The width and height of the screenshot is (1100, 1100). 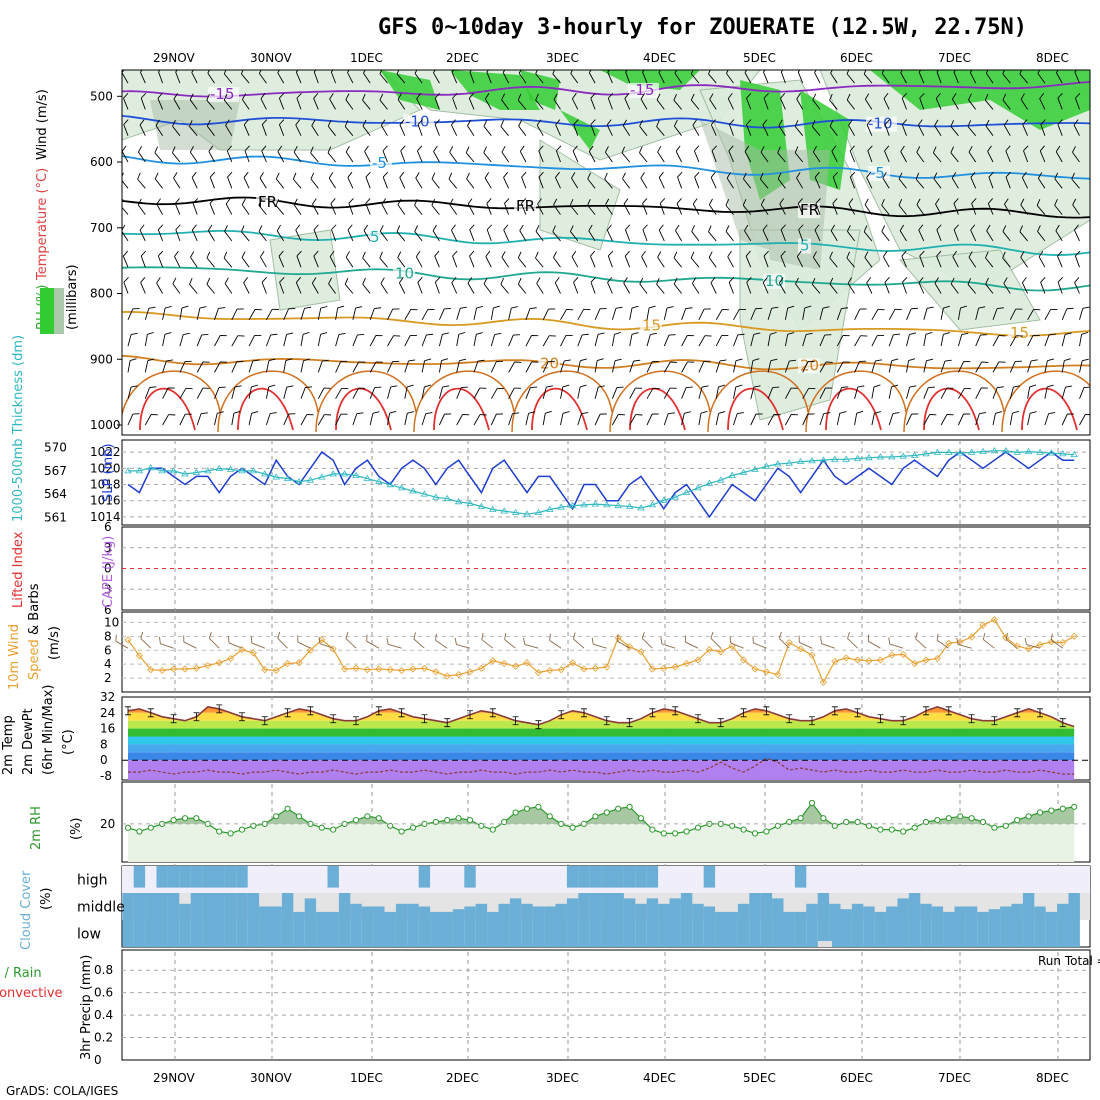 What do you see at coordinates (651, 325) in the screenshot?
I see `contour-label: 15` at bounding box center [651, 325].